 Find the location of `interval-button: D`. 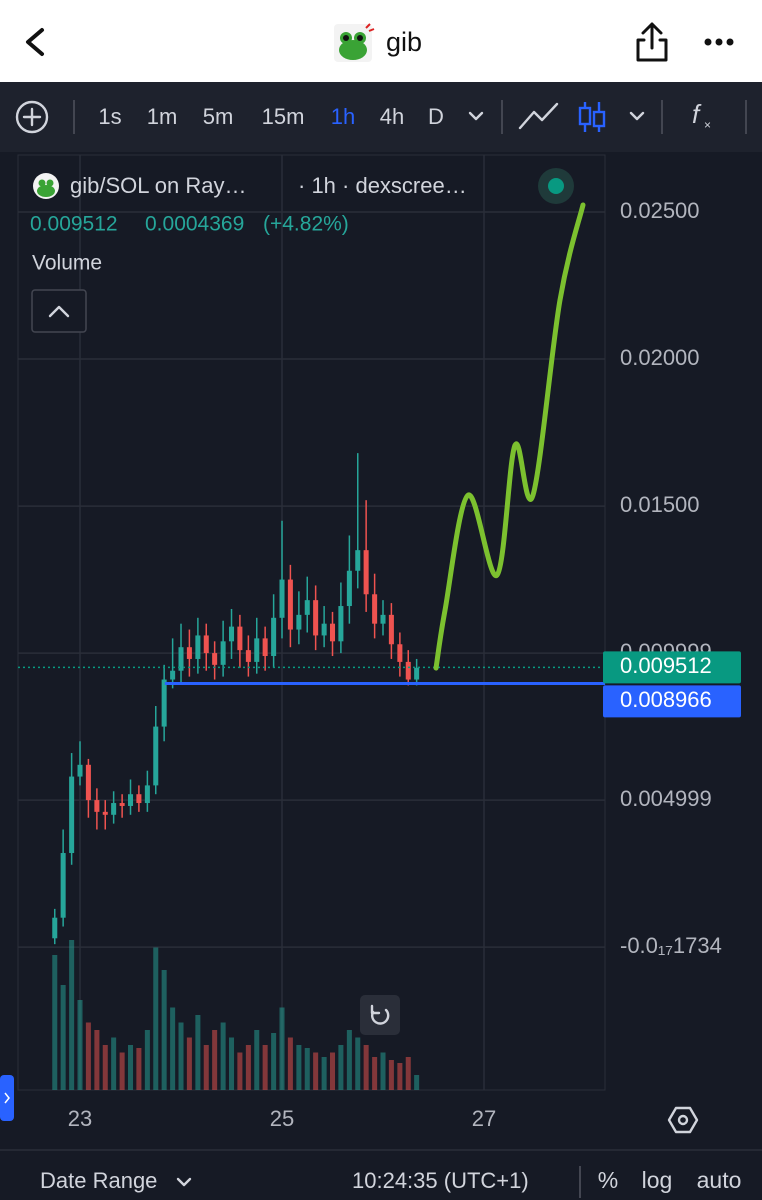

interval-button: D is located at coordinates (436, 116).